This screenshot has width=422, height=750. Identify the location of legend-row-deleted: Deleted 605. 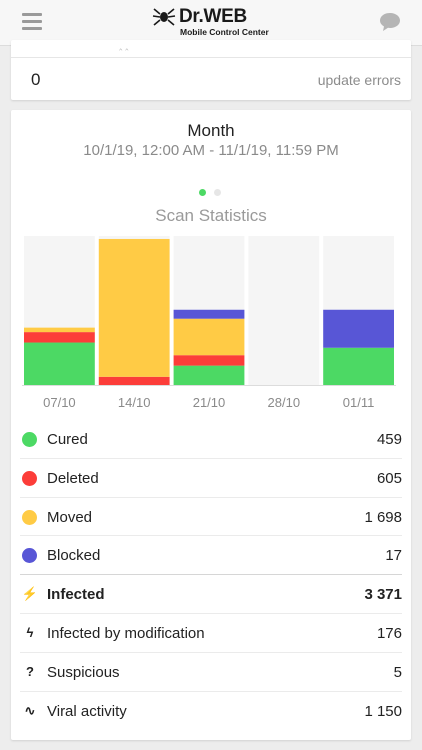
(211, 478).